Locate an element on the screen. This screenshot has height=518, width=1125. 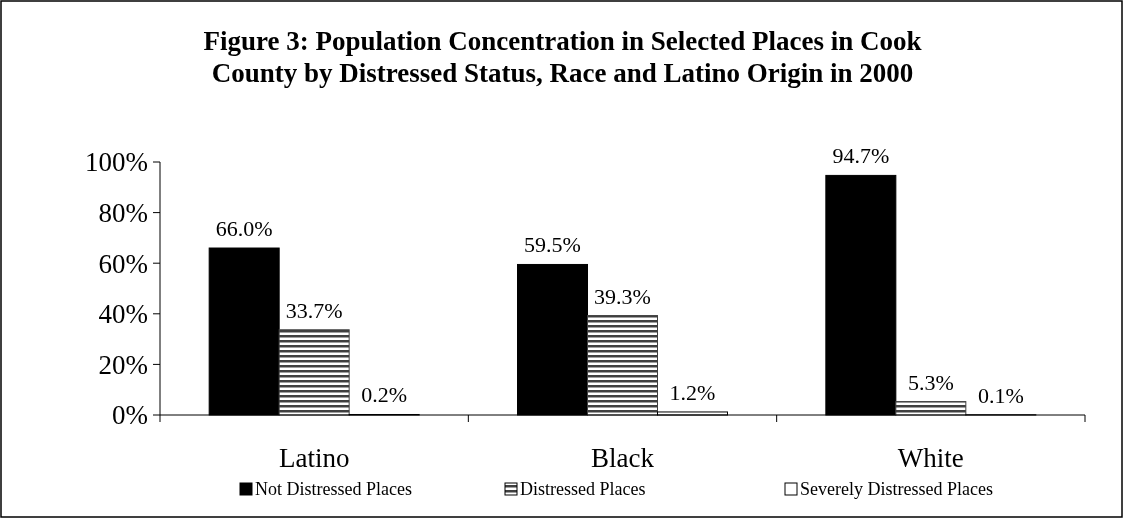
data-label: 0.2% is located at coordinates (384, 395).